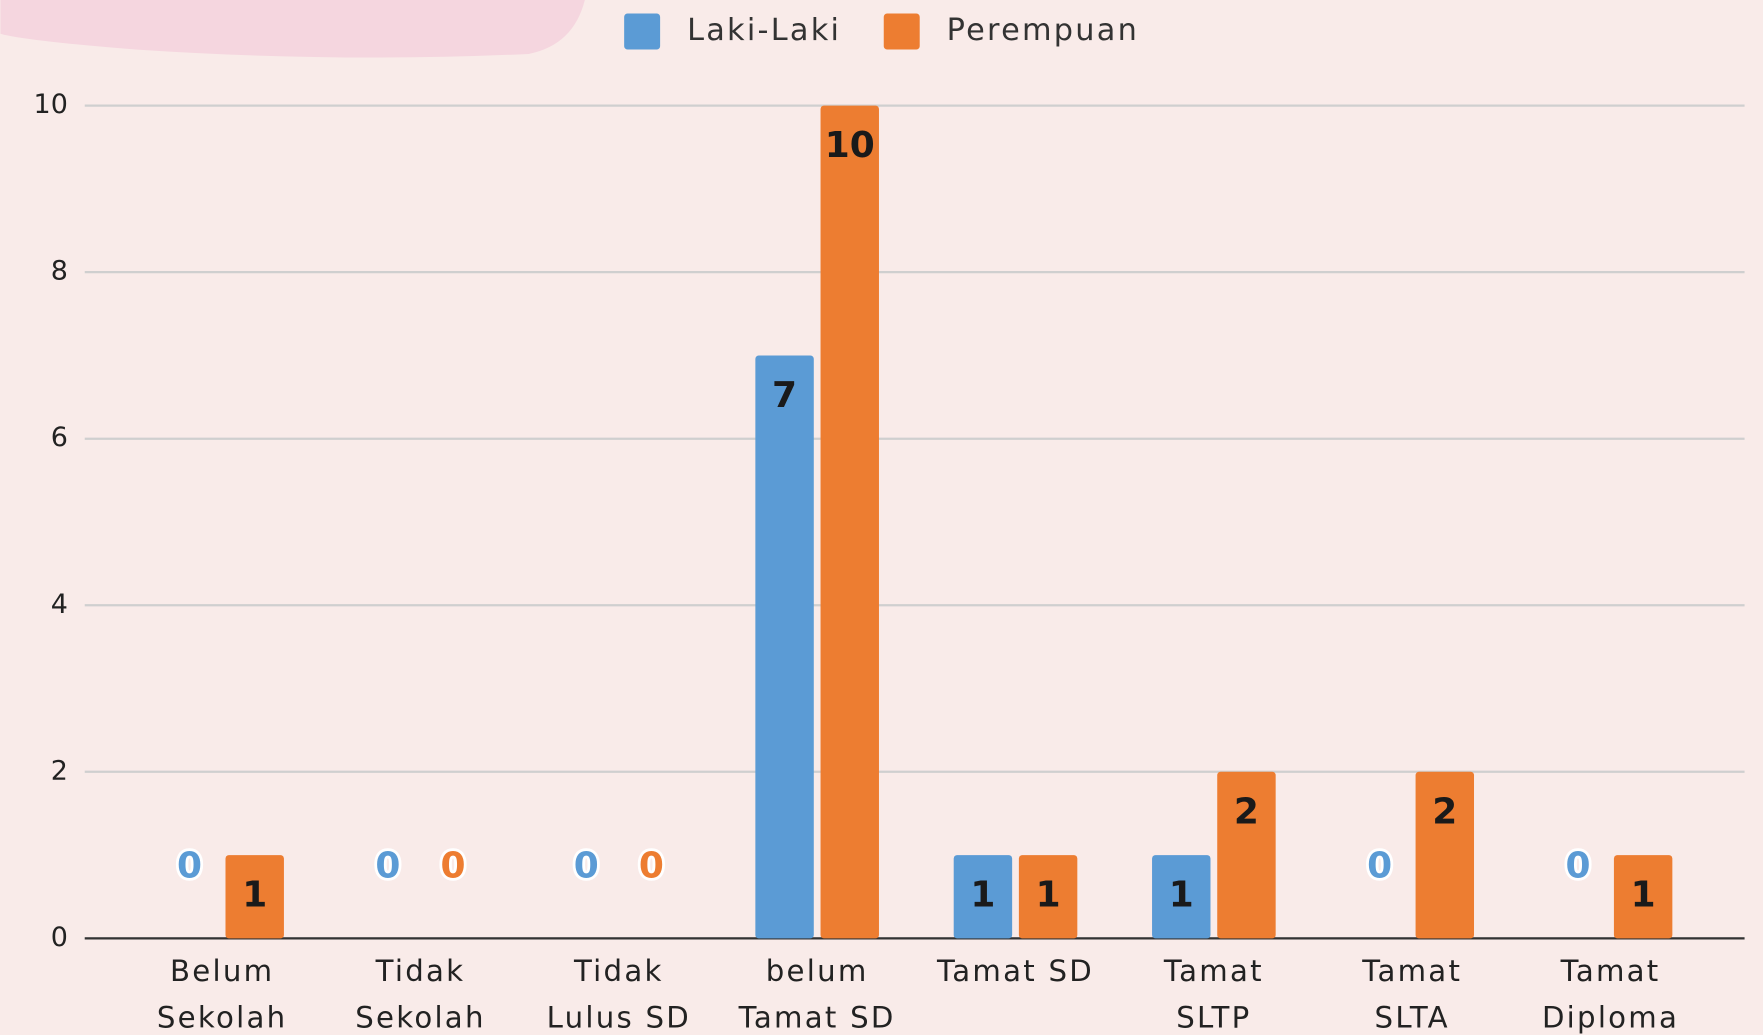 The width and height of the screenshot is (1763, 1035). I want to click on y-tick-label: 8, so click(59, 271).